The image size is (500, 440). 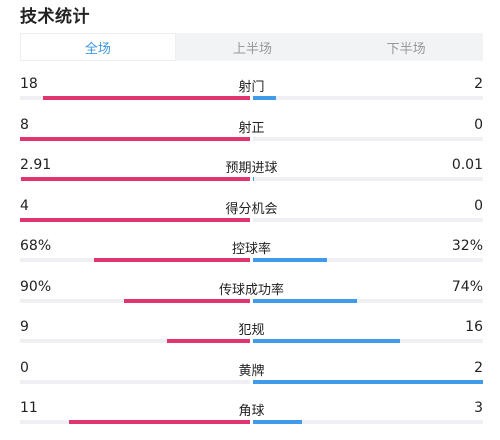 I want to click on away-value: 3, so click(x=478, y=408).